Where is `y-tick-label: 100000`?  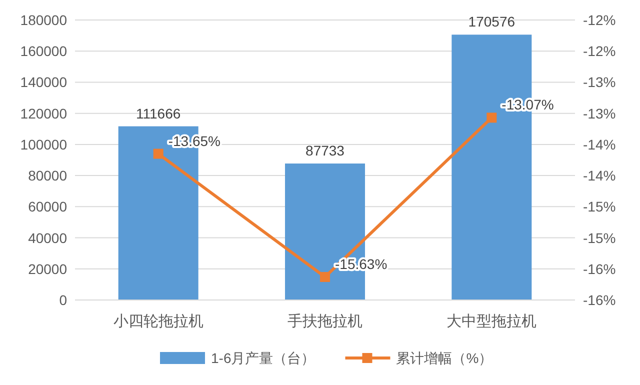 y-tick-label: 100000 is located at coordinates (44, 144).